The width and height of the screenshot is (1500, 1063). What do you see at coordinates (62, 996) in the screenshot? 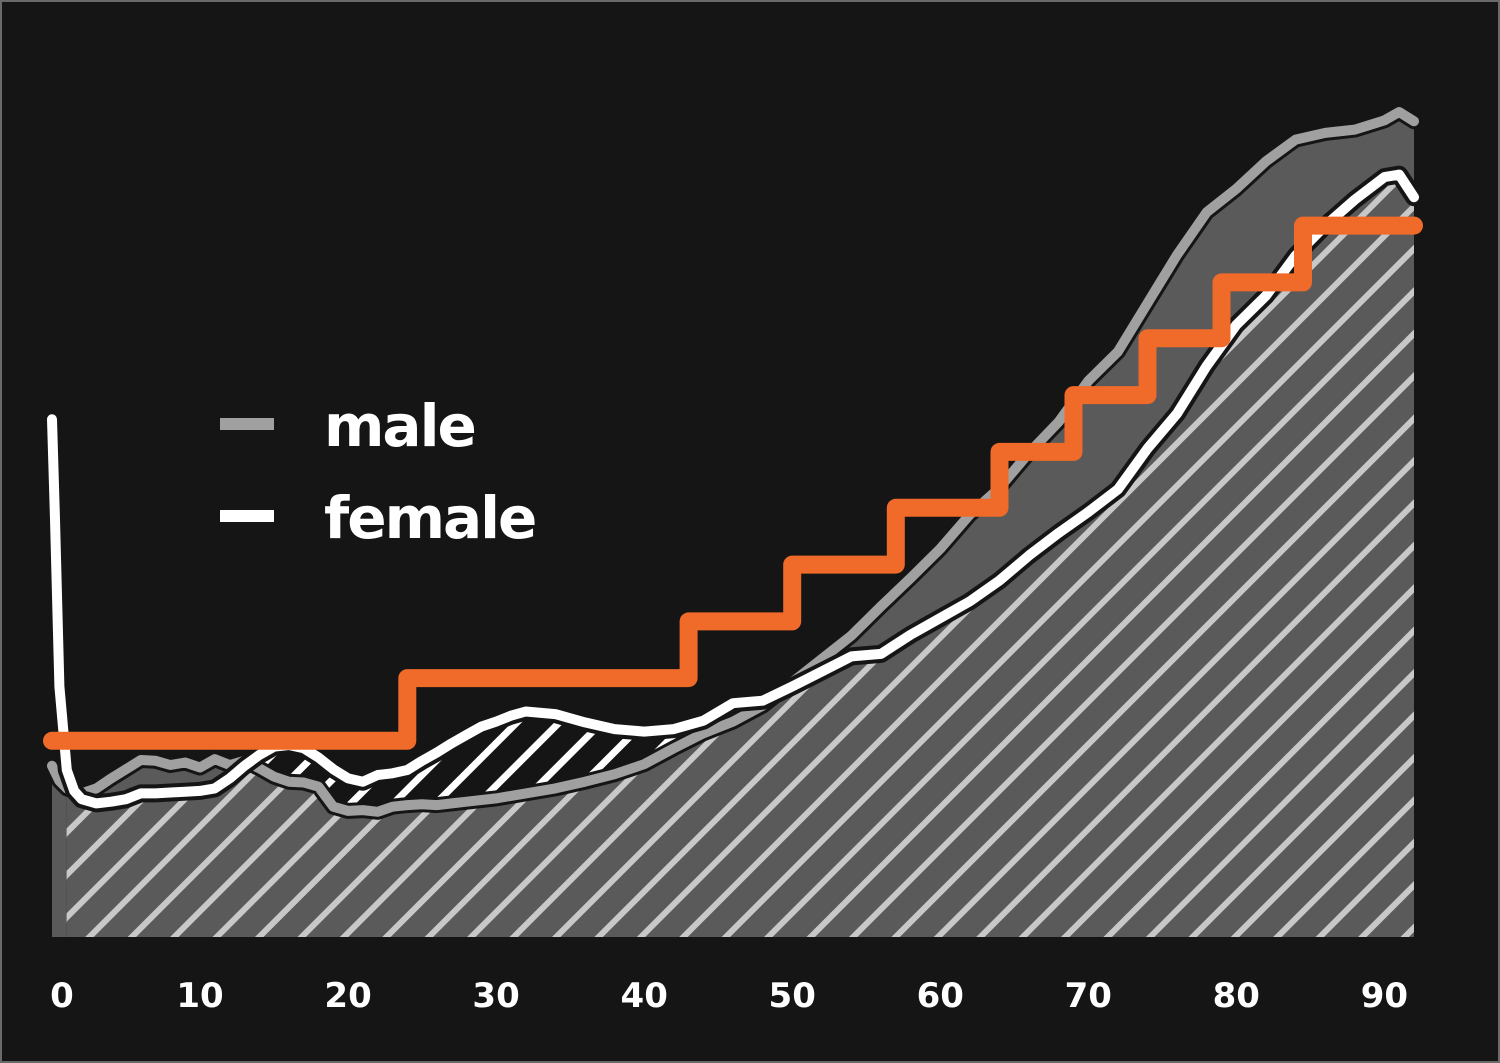
I see `x-tick-label: 0` at bounding box center [62, 996].